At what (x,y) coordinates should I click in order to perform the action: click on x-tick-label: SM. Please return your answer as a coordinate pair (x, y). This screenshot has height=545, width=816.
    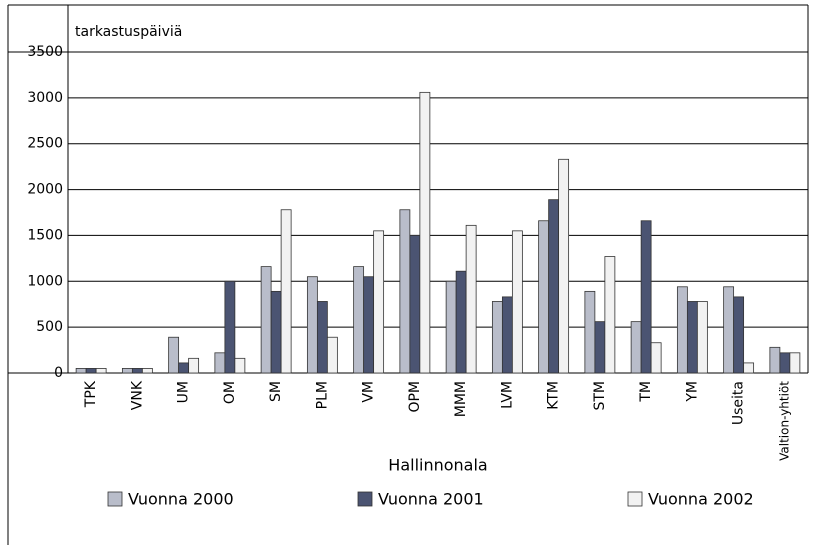
    Looking at the image, I should click on (276, 391).